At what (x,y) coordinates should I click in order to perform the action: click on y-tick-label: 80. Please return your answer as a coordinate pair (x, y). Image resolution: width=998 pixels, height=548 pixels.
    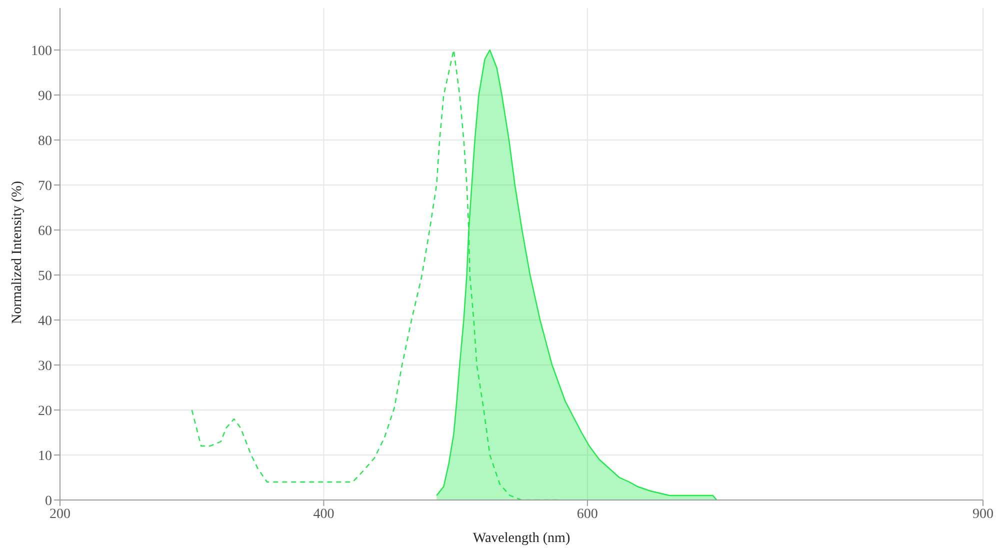
    Looking at the image, I should click on (45, 141).